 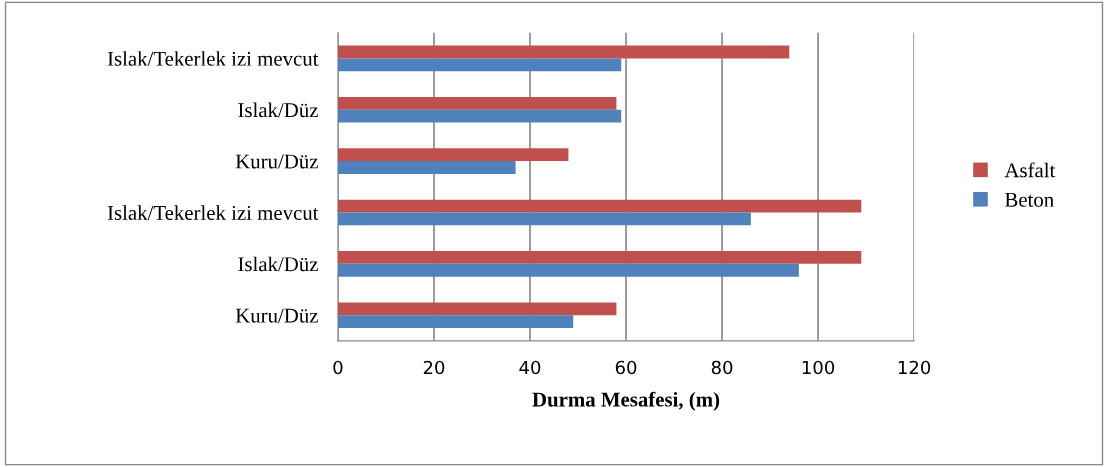 I want to click on legend-label: Beton, so click(x=1029, y=199).